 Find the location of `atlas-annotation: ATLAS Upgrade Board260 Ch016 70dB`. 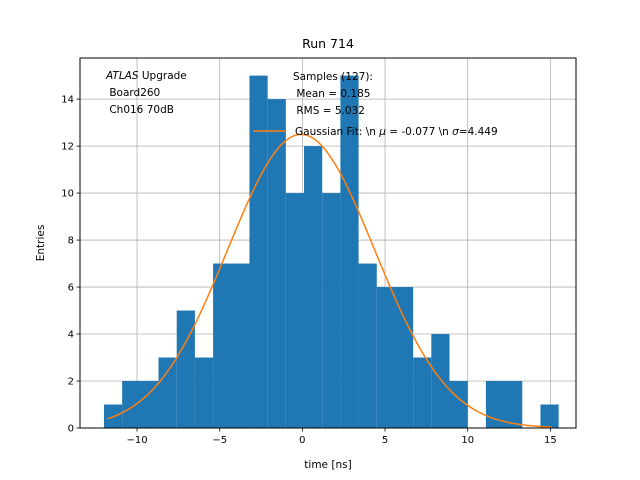

atlas-annotation: ATLAS Upgrade Board260 Ch016 70dB is located at coordinates (146, 93).